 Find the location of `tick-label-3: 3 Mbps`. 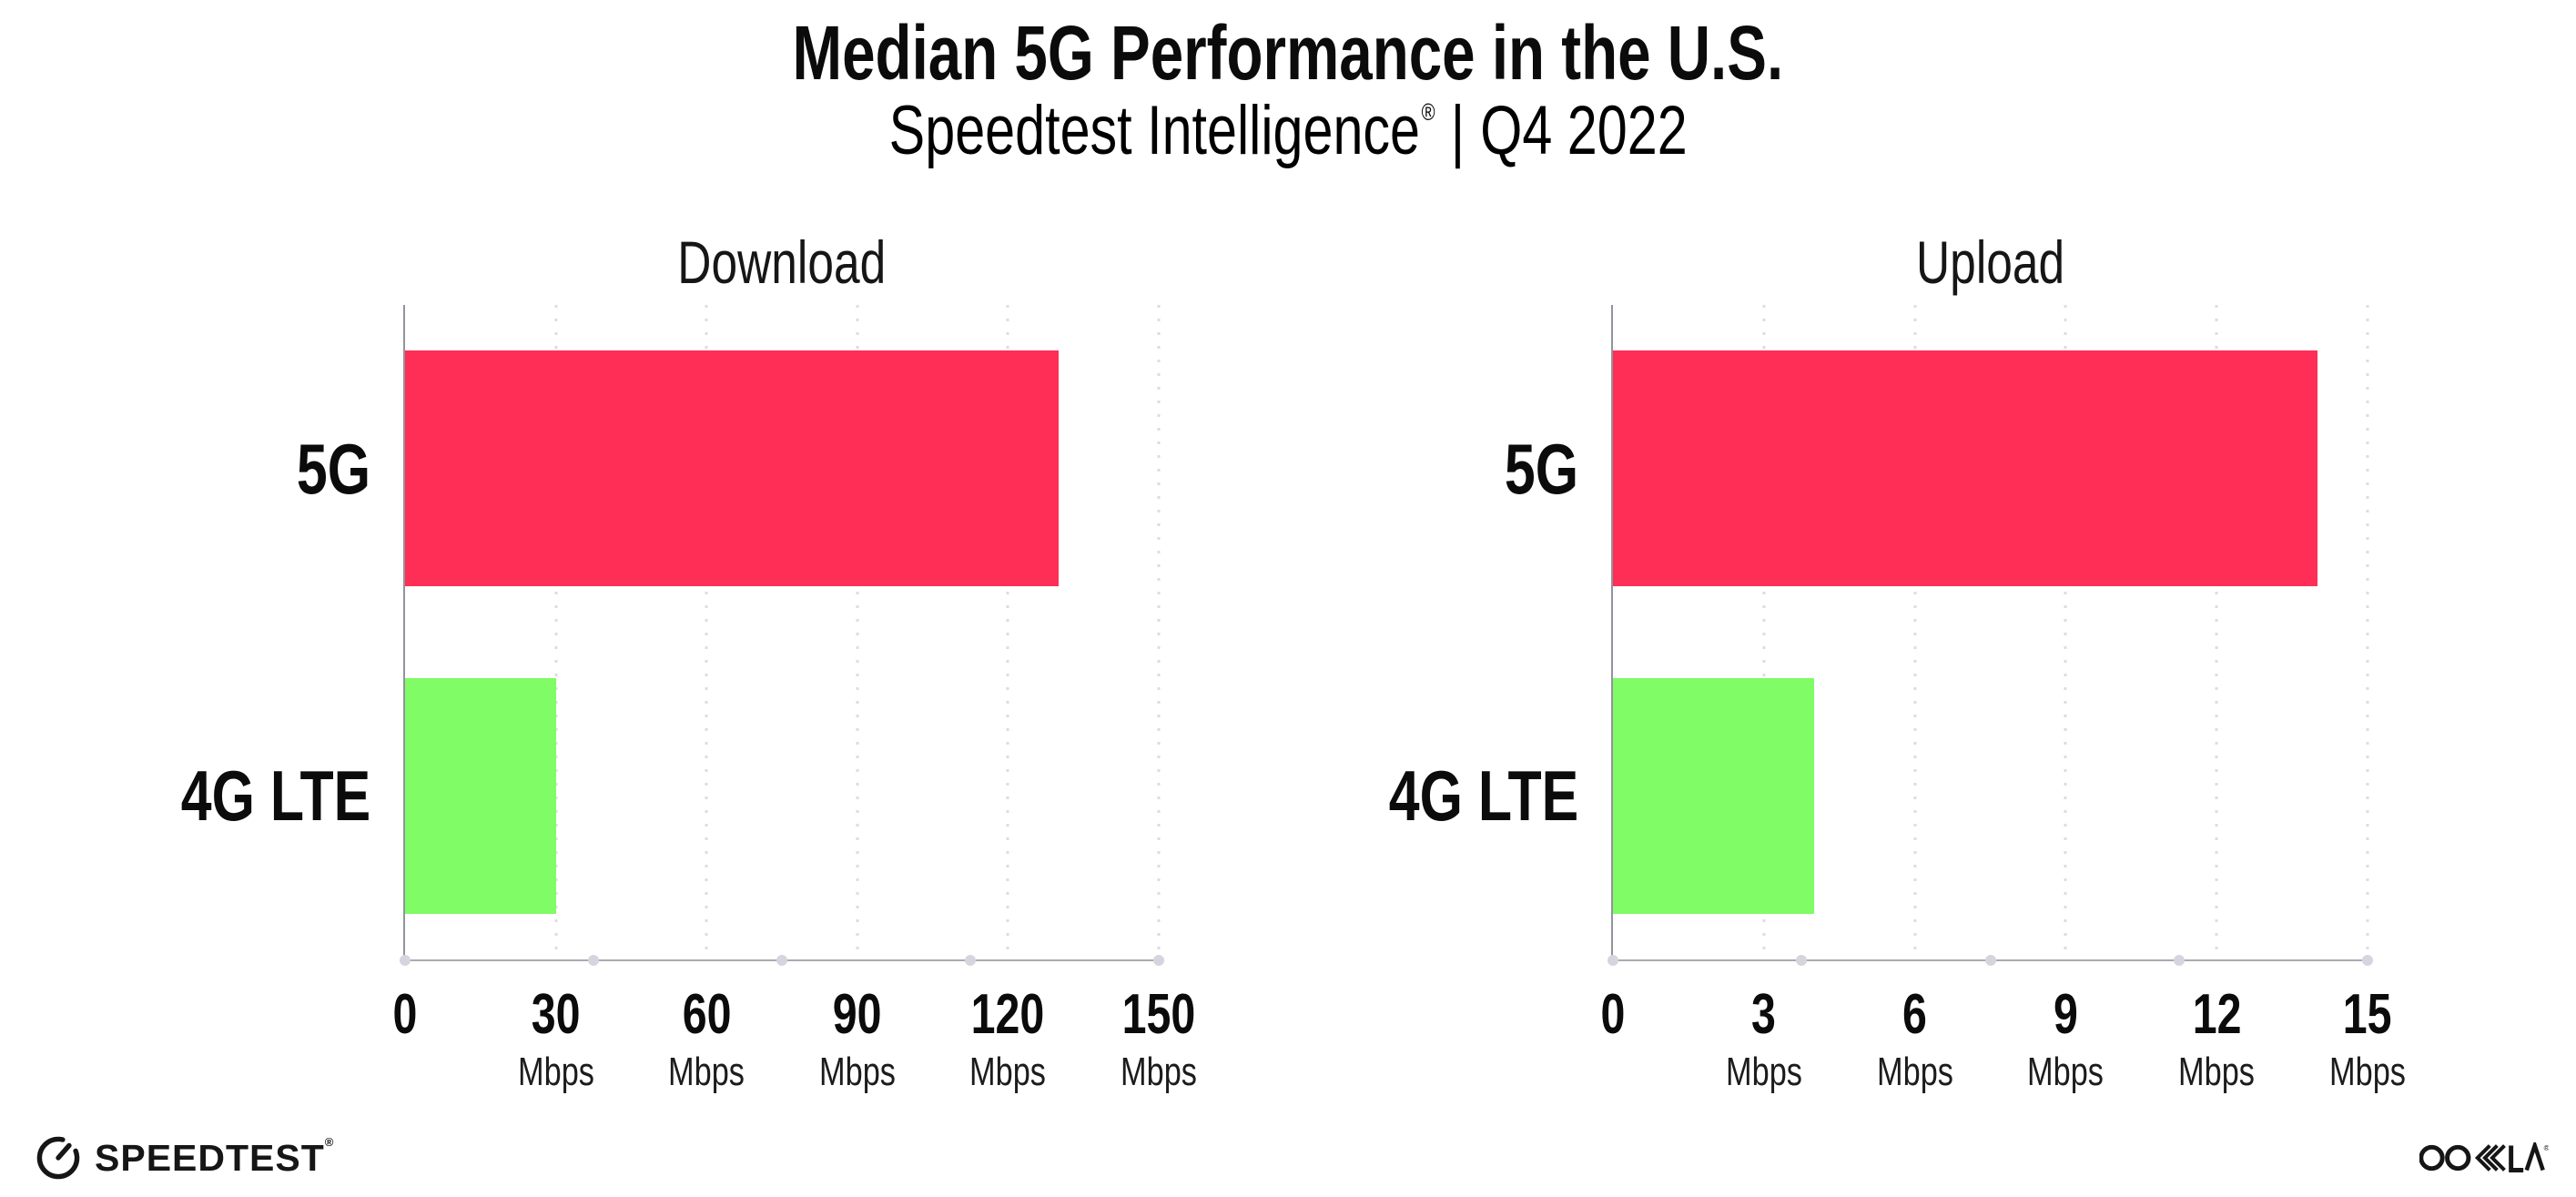

tick-label-3: 3 Mbps is located at coordinates (1764, 1040).